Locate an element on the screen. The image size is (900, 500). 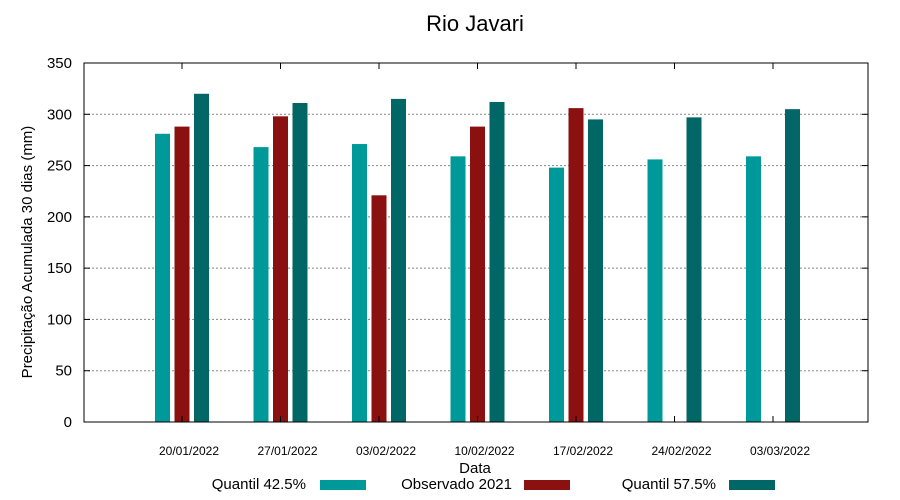
y-axis-label: Precipitação Acumulada 30 dias (mm) is located at coordinates (27, 252).